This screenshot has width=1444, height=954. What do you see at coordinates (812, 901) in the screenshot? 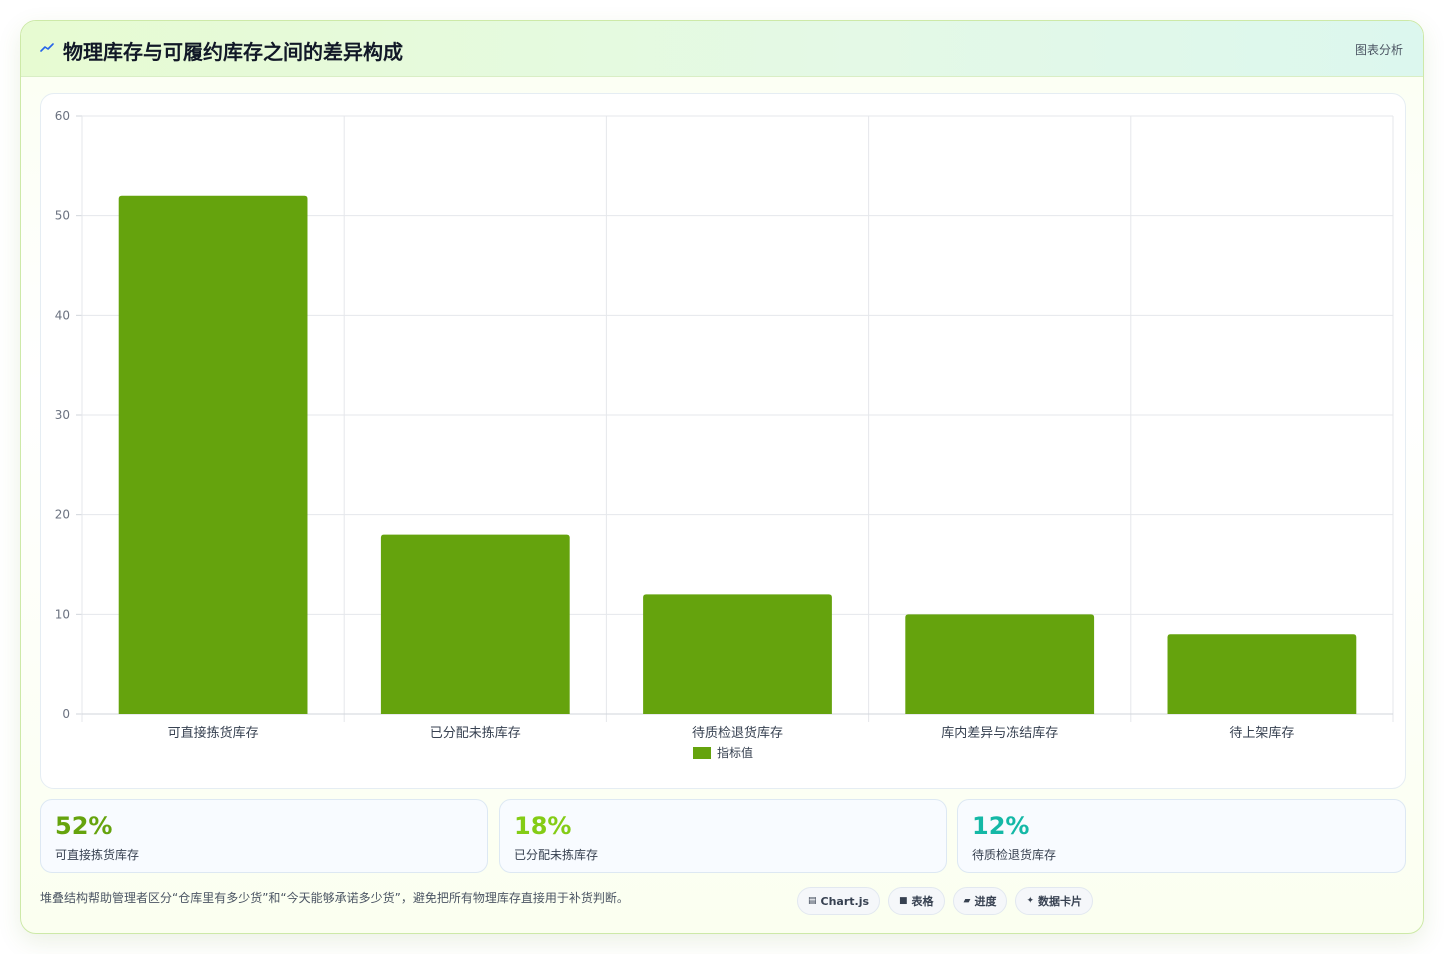
I see `chart-icon: ▤` at bounding box center [812, 901].